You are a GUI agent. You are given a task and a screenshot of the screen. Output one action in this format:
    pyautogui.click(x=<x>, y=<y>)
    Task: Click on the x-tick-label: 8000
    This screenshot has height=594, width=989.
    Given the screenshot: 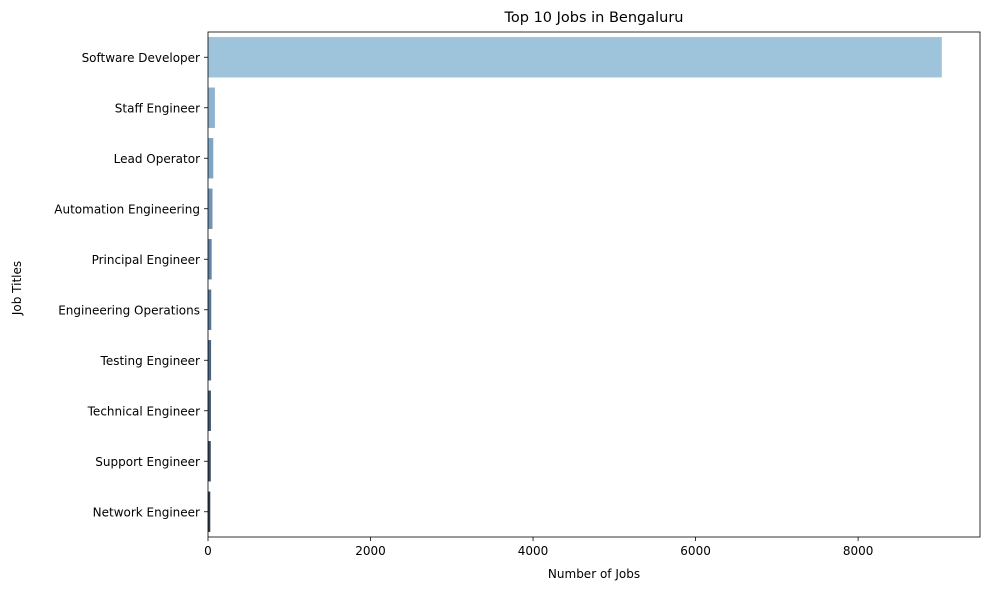 What is the action you would take?
    pyautogui.click(x=858, y=551)
    